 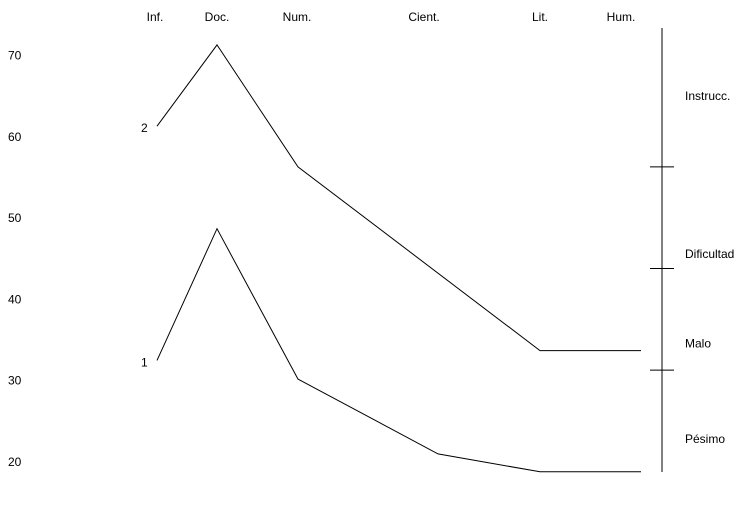 What do you see at coordinates (15, 259) in the screenshot?
I see `y-axis-labels: 70 60 50 40 30 20` at bounding box center [15, 259].